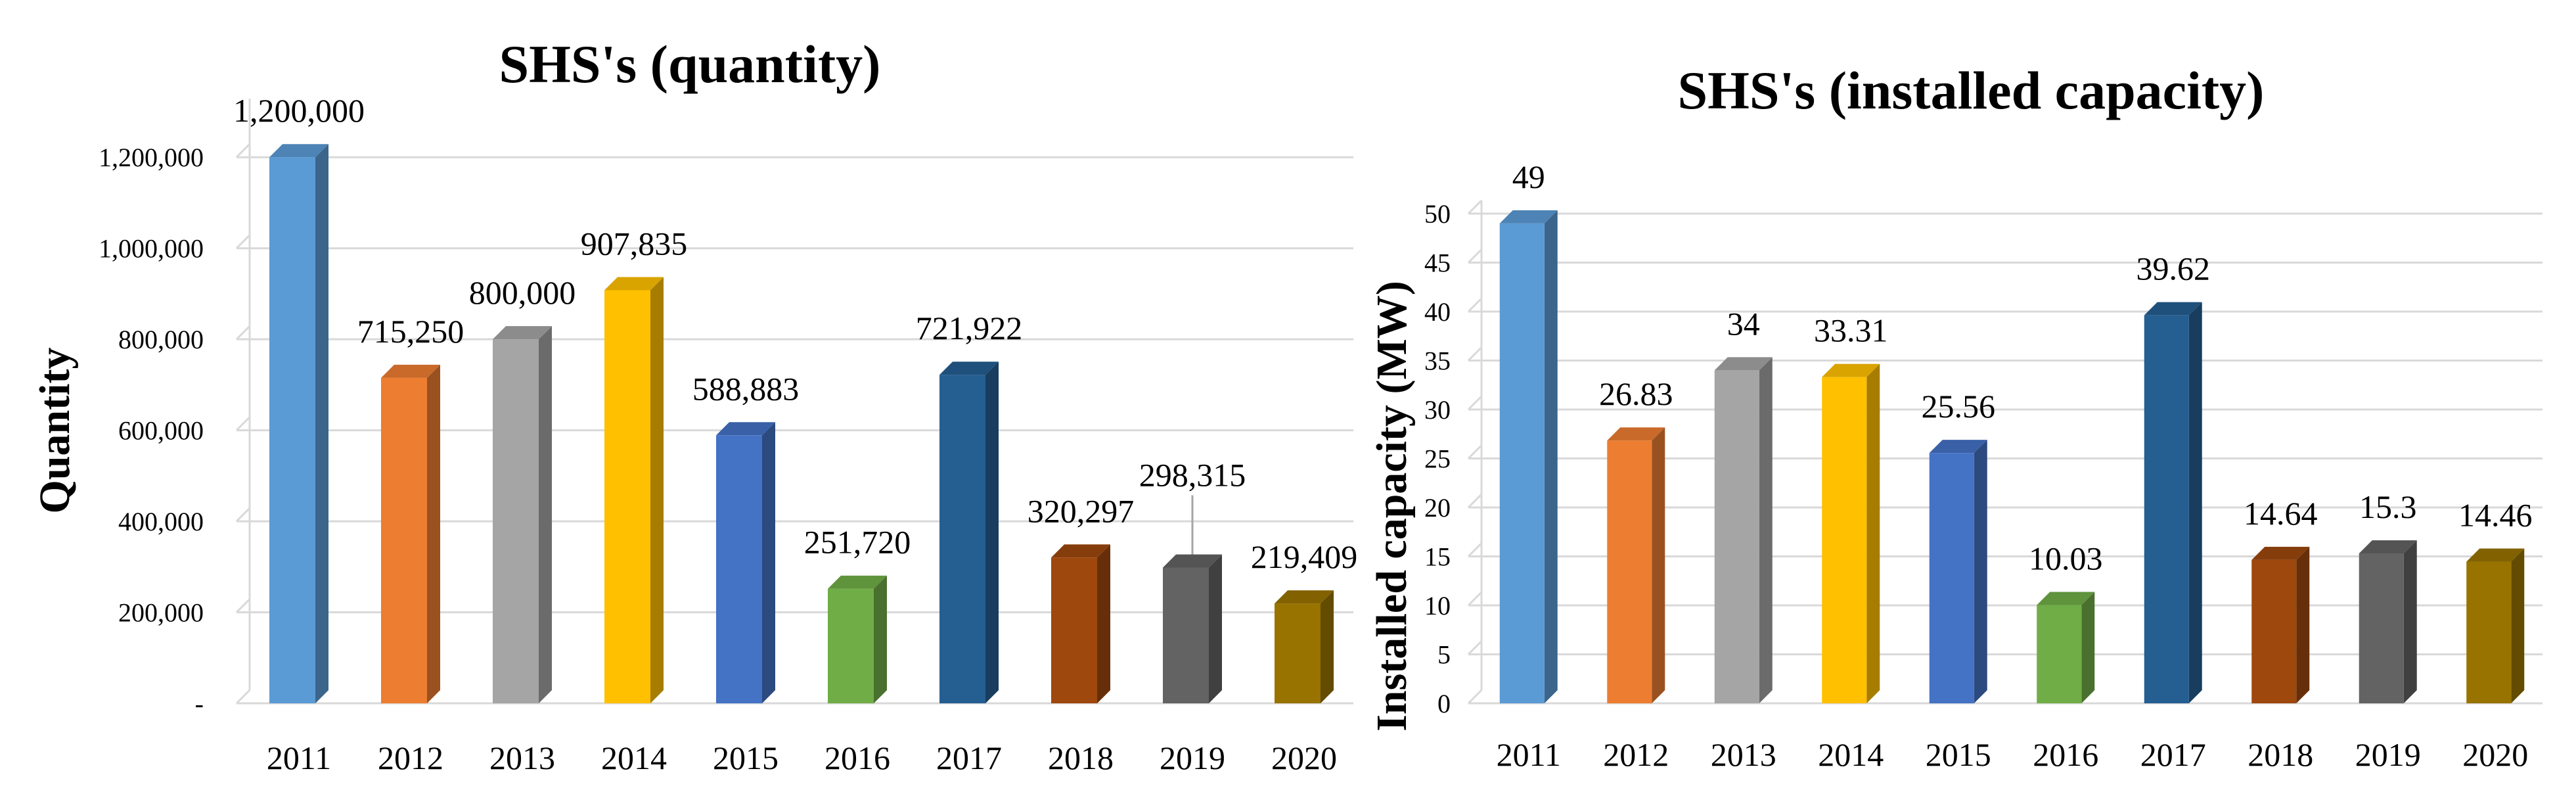 This screenshot has width=2576, height=796. I want to click on capacity-y-tick-label: 10, so click(1437, 605).